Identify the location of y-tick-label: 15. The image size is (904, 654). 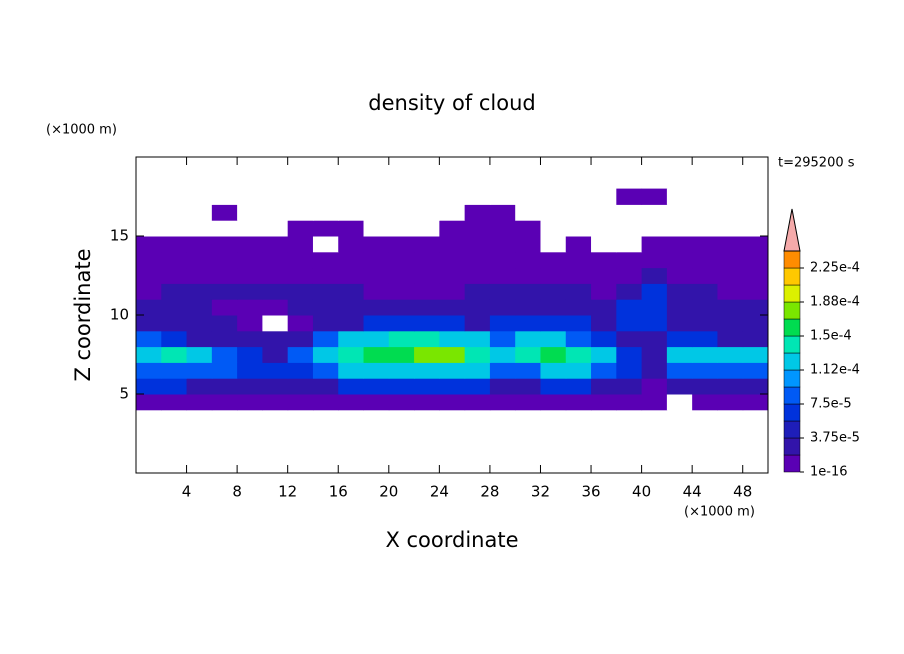
(119, 236).